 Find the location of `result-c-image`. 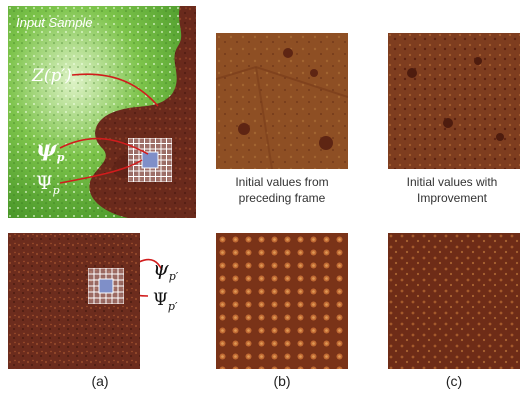

result-c-image is located at coordinates (454, 301).